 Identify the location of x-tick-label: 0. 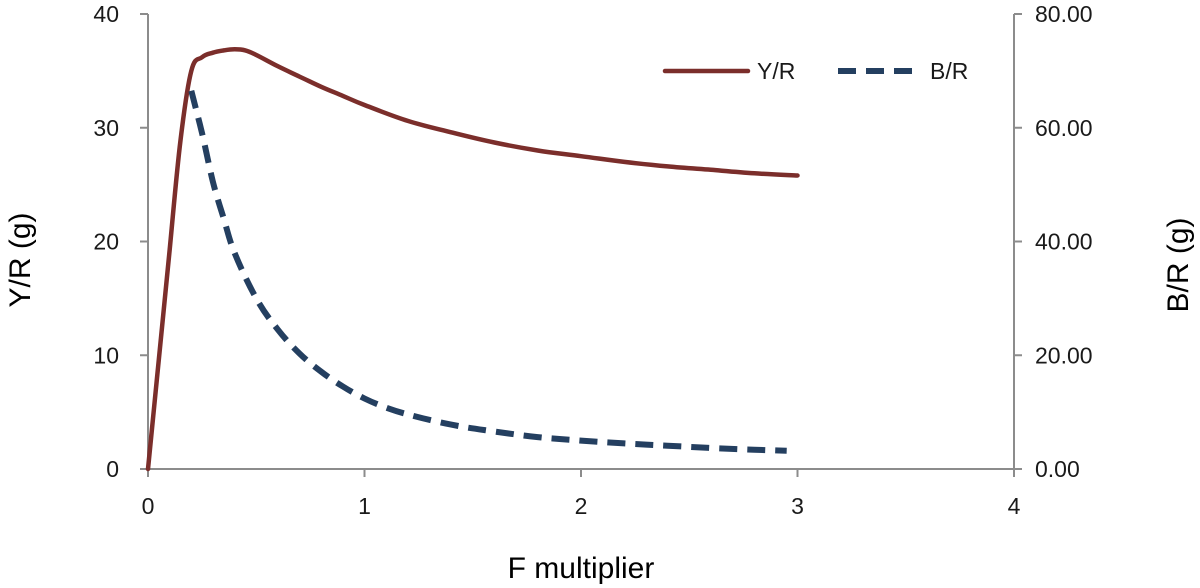
(148, 506).